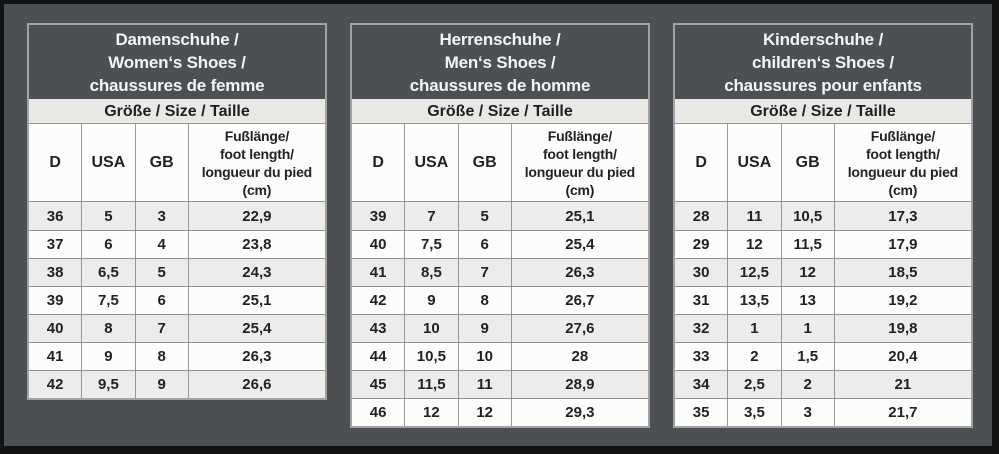 This screenshot has height=454, width=999. What do you see at coordinates (702, 272) in the screenshot?
I see `table-cell: 30` at bounding box center [702, 272].